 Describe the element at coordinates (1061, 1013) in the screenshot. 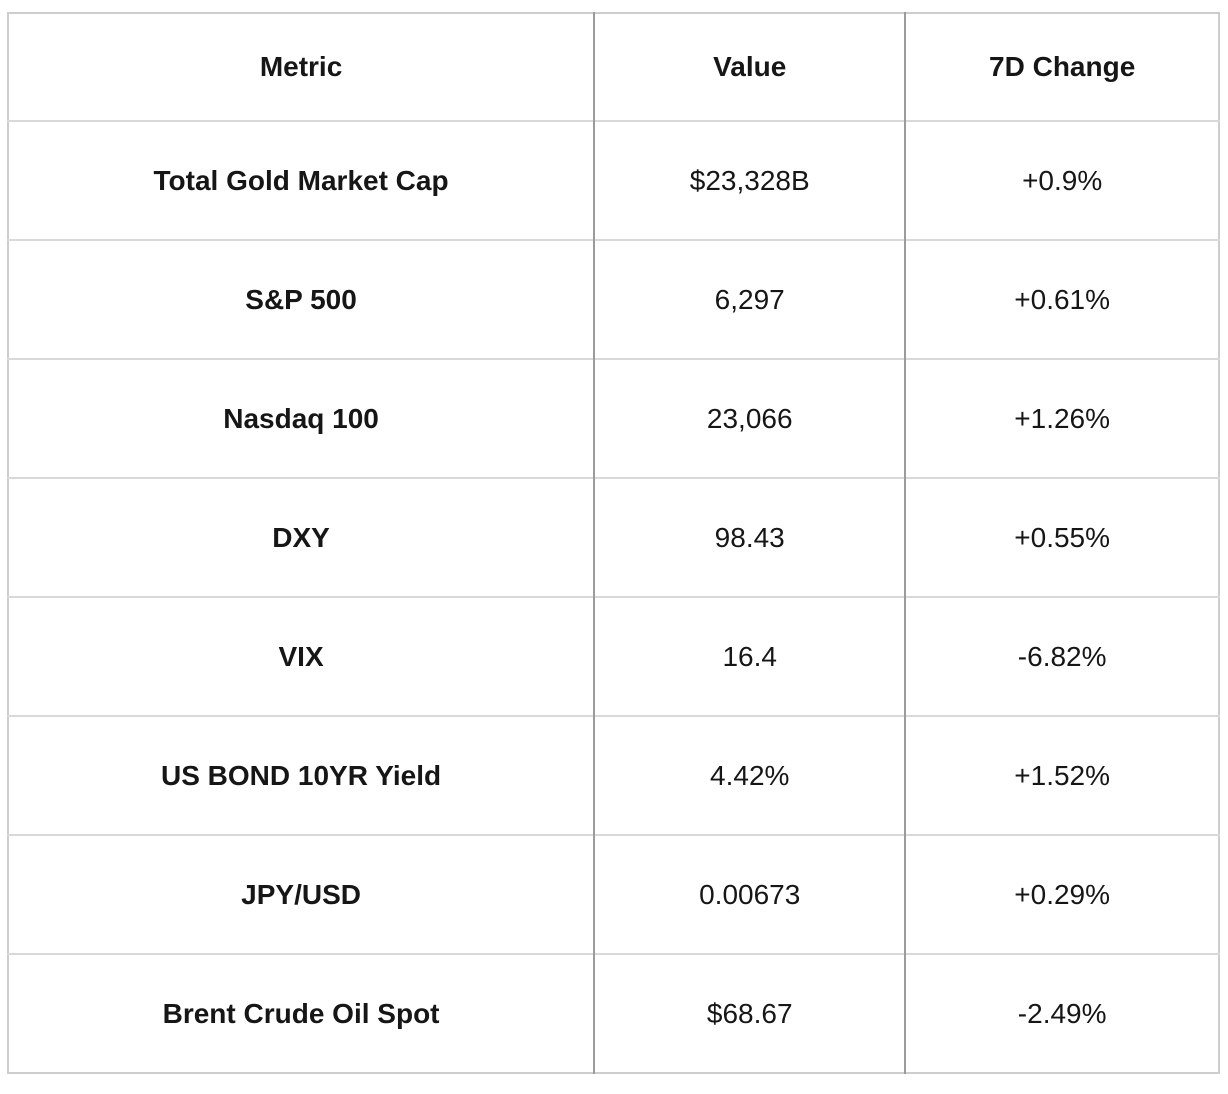

I see `change-cell: -2.49%` at that location.